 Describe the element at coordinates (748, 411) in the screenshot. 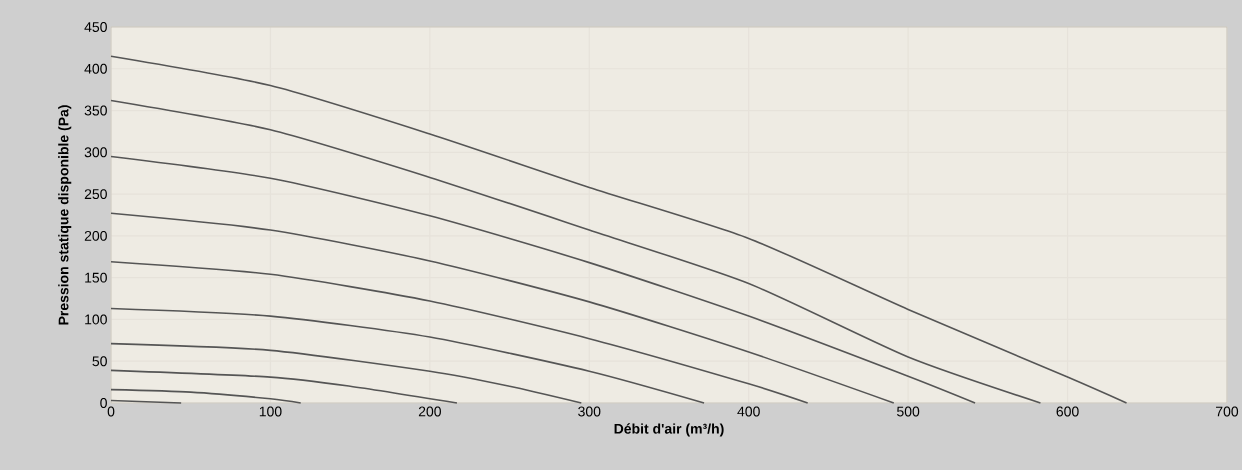

I see `x-tick-label: 400` at that location.